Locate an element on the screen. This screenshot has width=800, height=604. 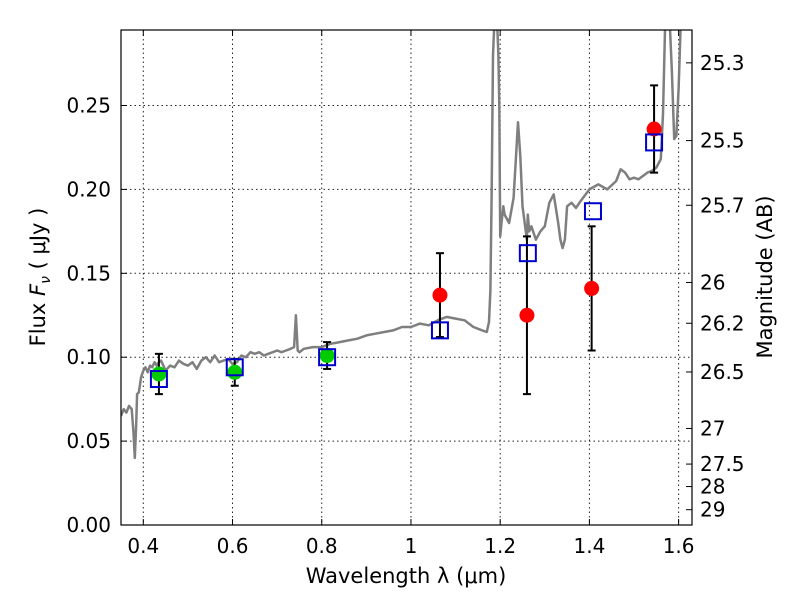
x-tick-label: 1.6 is located at coordinates (679, 546).